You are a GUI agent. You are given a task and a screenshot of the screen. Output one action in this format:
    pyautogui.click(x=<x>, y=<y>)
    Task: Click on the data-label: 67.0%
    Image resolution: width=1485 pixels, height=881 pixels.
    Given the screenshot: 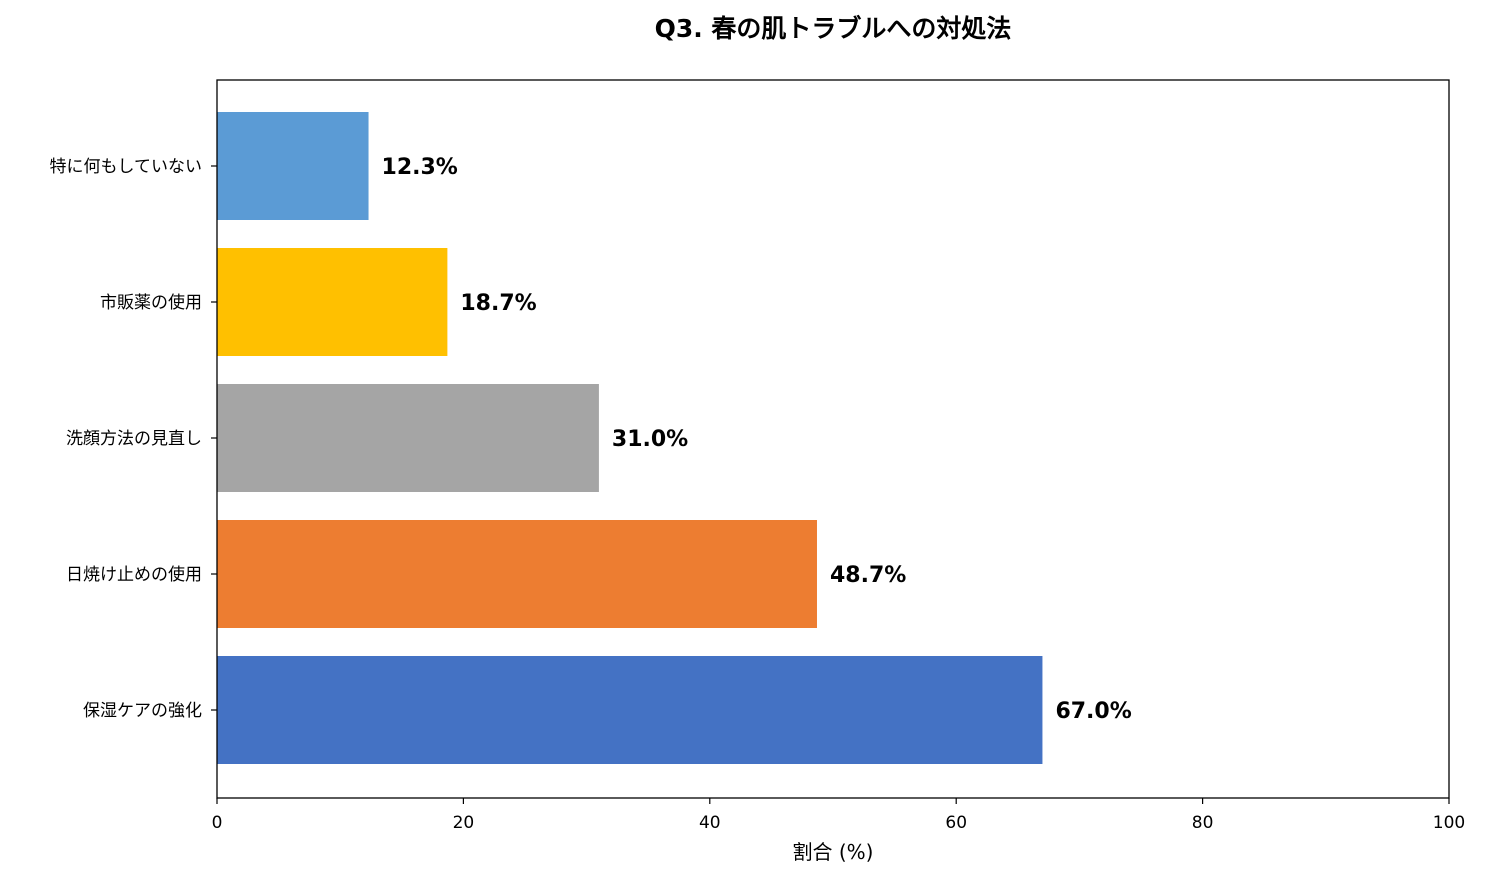 What is the action you would take?
    pyautogui.click(x=1093, y=711)
    